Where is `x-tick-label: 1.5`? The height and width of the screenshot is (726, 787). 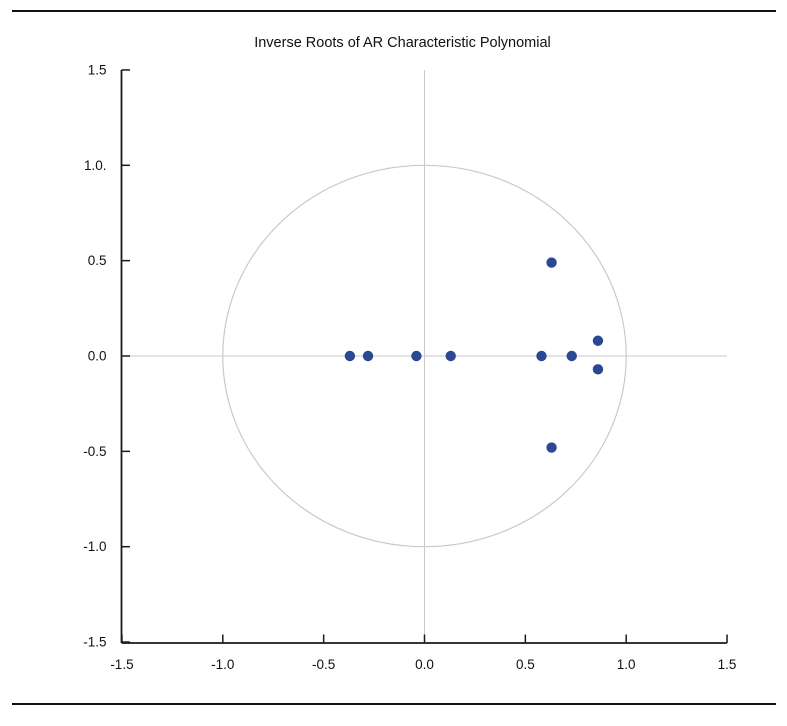 x-tick-label: 1.5 is located at coordinates (727, 664).